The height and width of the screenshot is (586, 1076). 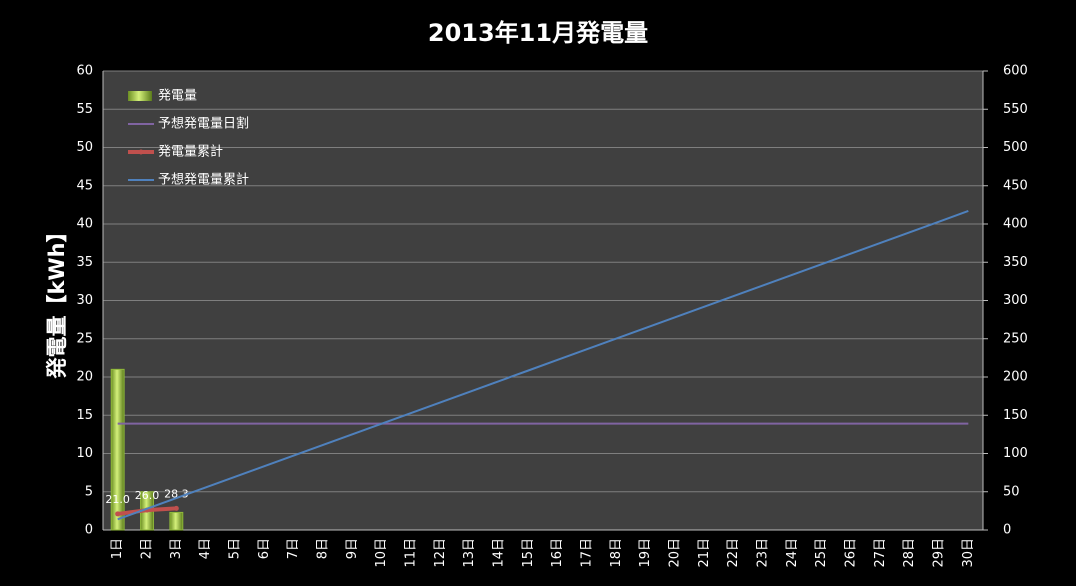 I want to click on x-tick-label: 20日, so click(x=675, y=553).